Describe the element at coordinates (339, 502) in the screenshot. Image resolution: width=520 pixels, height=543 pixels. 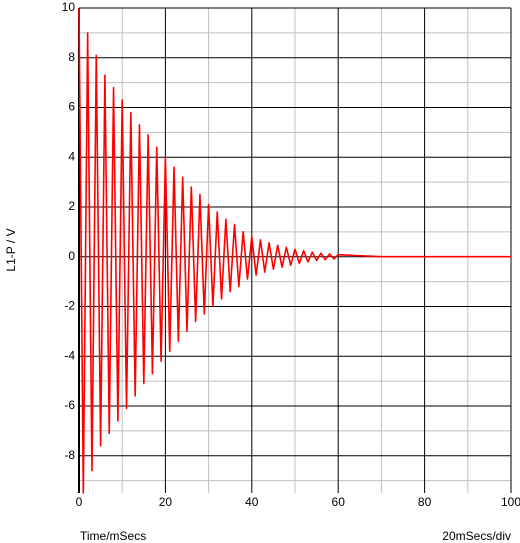
I see `x-tick-label: 60` at that location.